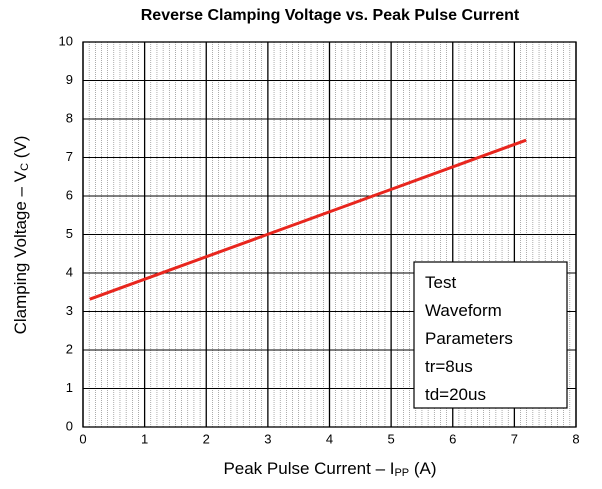  What do you see at coordinates (69, 117) in the screenshot?
I see `y-tick-label: 8` at bounding box center [69, 117].